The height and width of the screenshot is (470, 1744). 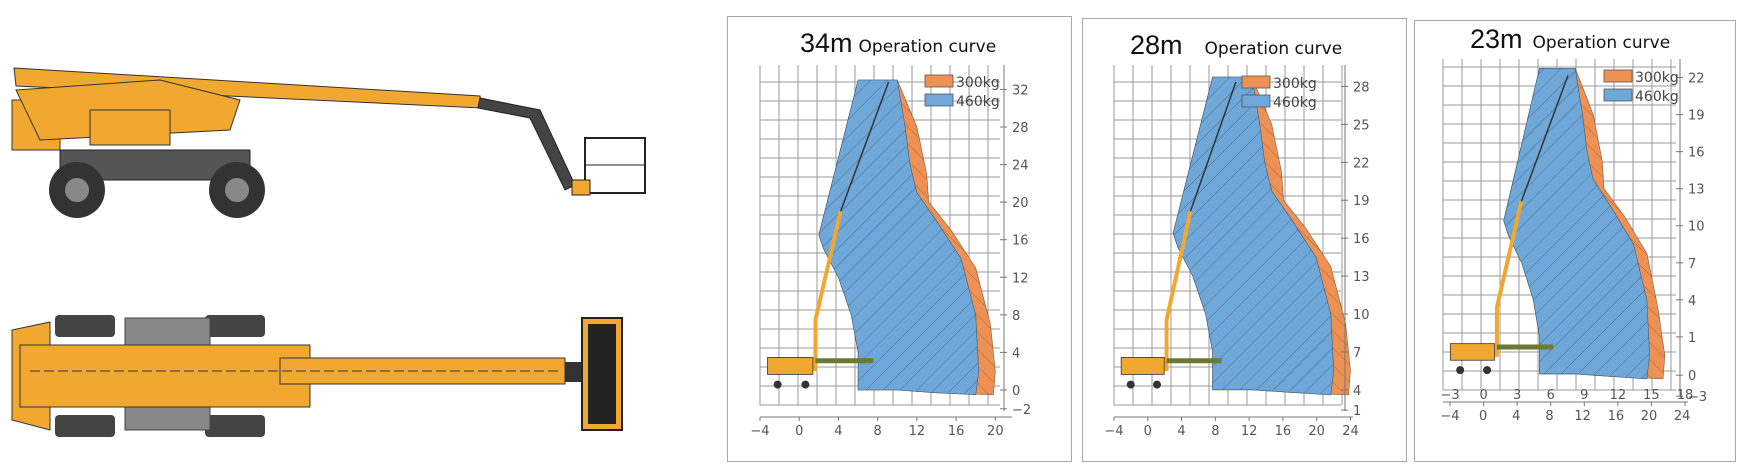 I want to click on x2-tick-label: 8, so click(x=1549, y=416).